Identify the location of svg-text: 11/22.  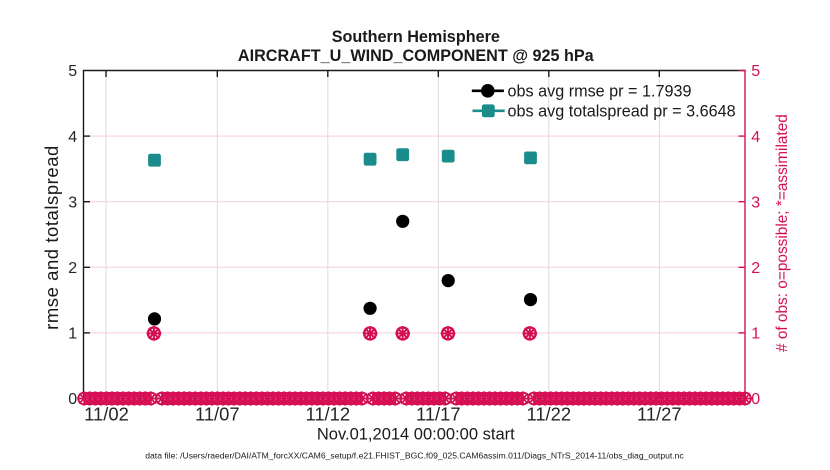
(548, 414).